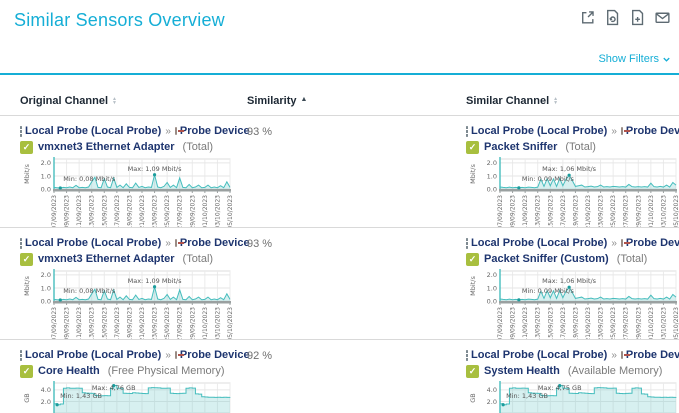  I want to click on svg-text: 29/09/2023, so click(638, 211).